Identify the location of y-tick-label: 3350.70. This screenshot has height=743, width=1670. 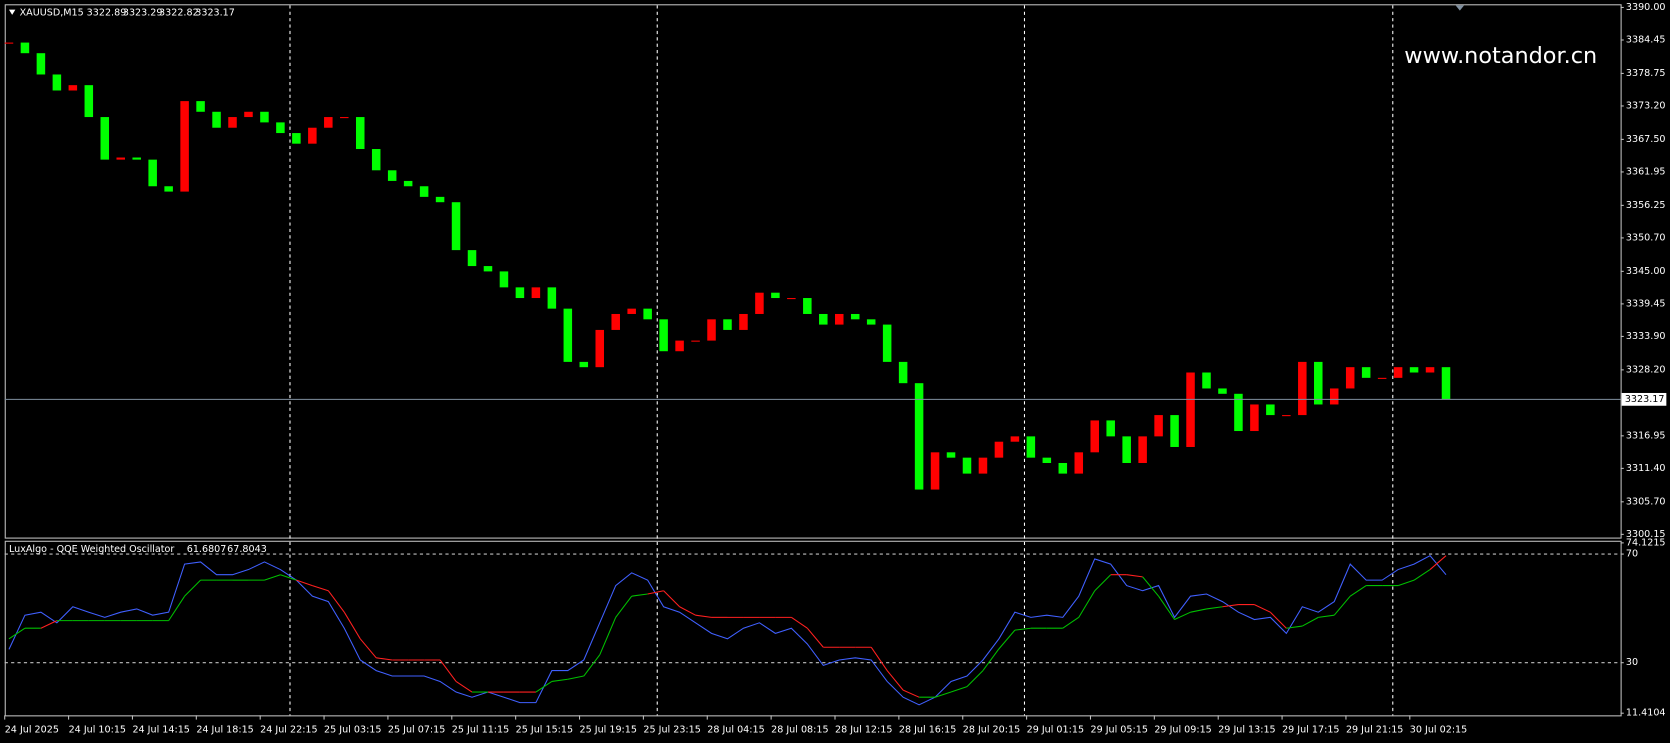
(1646, 237).